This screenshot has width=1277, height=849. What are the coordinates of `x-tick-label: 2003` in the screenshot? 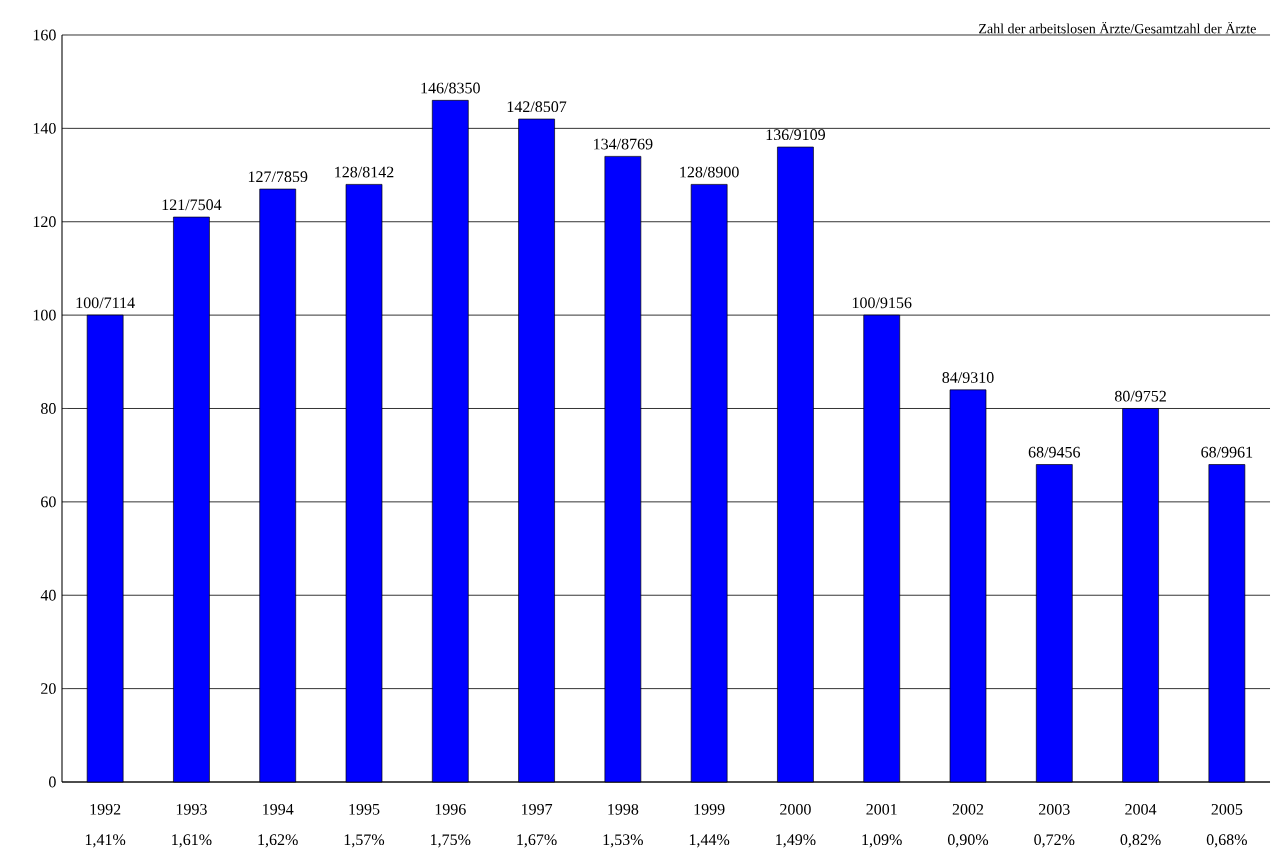 It's located at (1054, 809).